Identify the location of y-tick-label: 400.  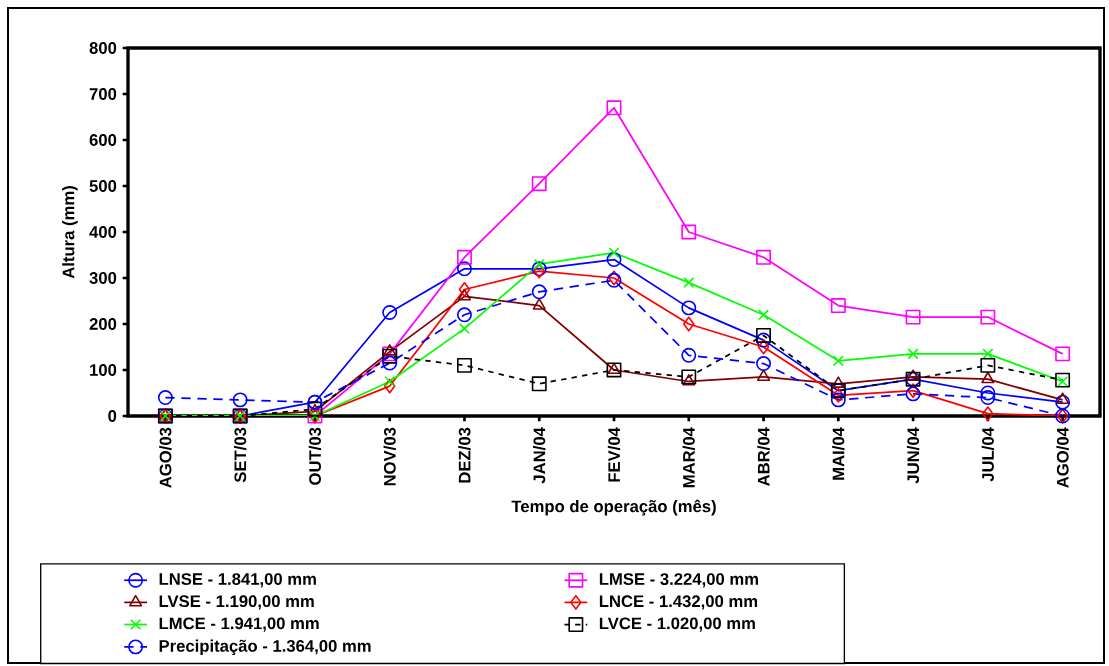
(103, 232).